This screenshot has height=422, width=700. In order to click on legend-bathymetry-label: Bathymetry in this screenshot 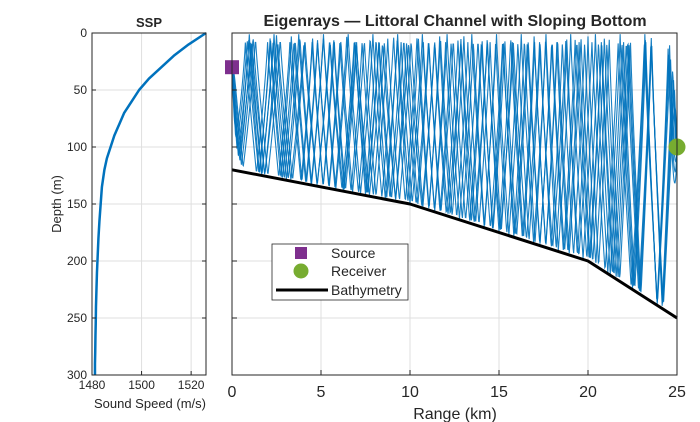, I will do `click(366, 290)`.